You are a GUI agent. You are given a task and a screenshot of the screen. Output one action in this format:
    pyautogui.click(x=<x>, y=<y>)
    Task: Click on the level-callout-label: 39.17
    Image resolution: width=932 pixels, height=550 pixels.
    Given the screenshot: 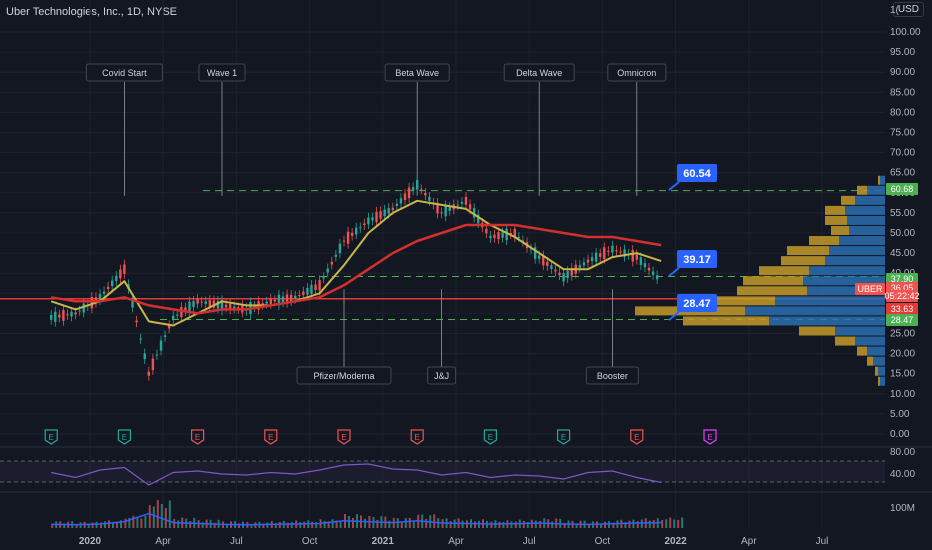 What is the action you would take?
    pyautogui.click(x=697, y=260)
    